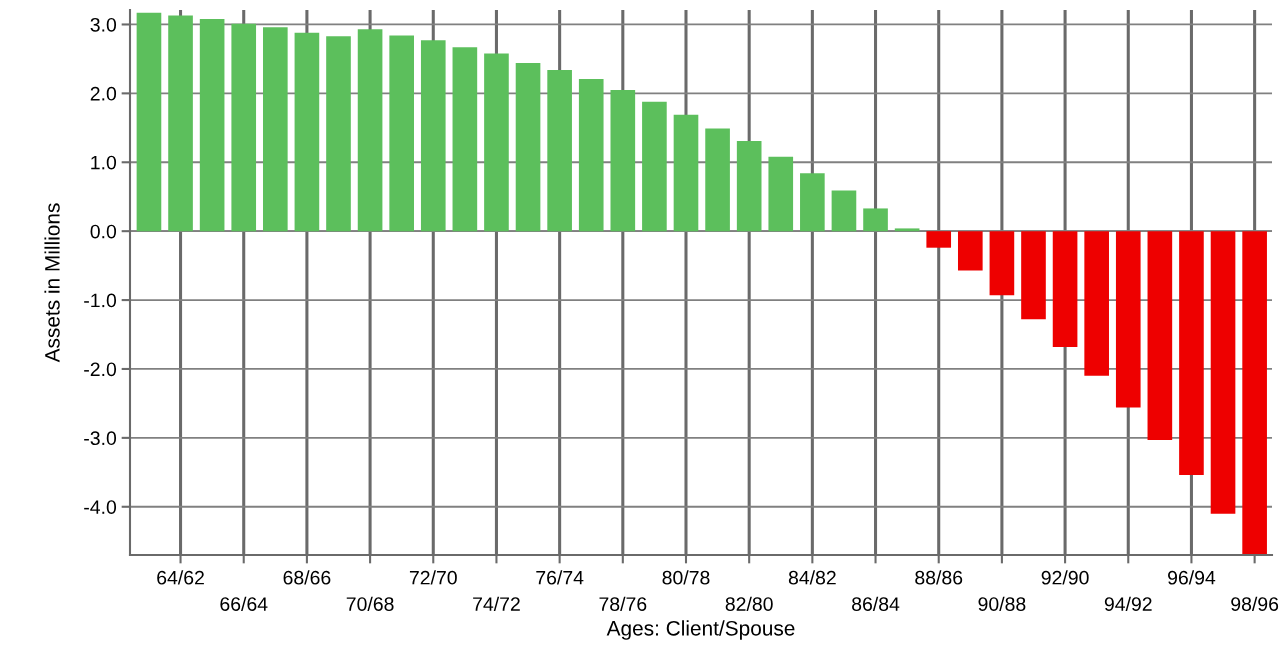 The width and height of the screenshot is (1287, 651). Describe the element at coordinates (496, 603) in the screenshot. I see `x-tick-label: 74/72` at that location.